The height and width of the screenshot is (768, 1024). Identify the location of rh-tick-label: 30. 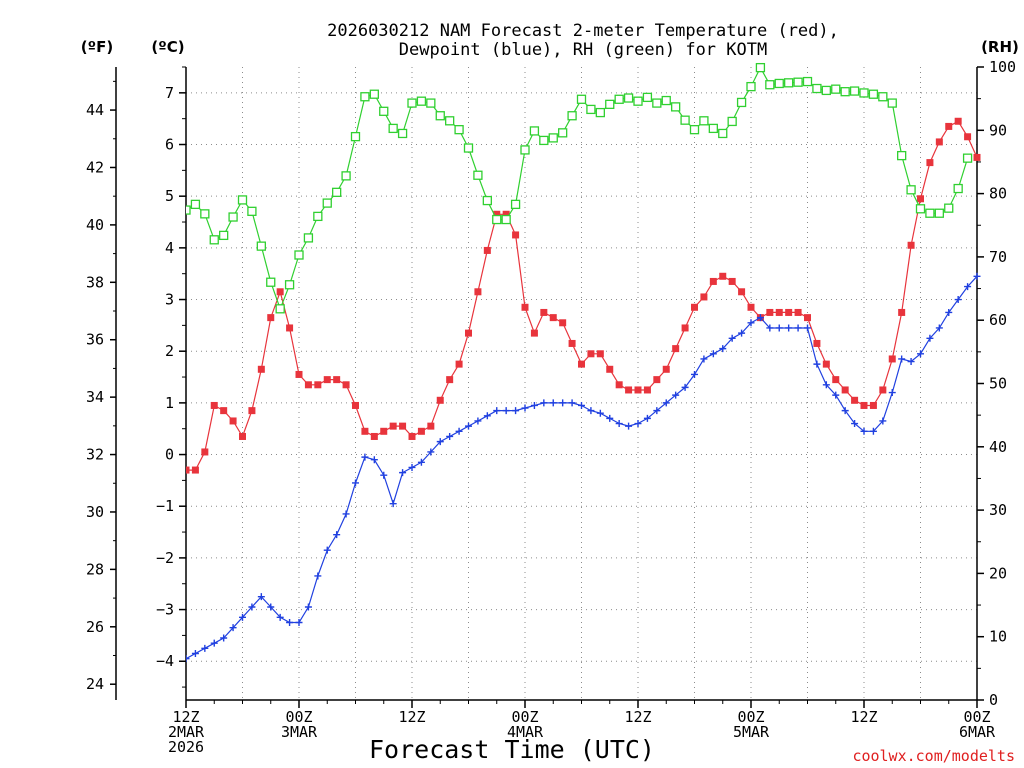
(998, 510).